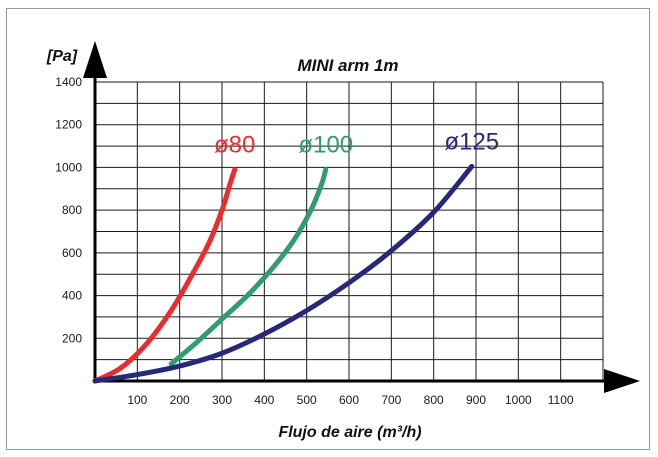 The height and width of the screenshot is (457, 658). What do you see at coordinates (234, 145) in the screenshot?
I see `series-label-80: ø80` at bounding box center [234, 145].